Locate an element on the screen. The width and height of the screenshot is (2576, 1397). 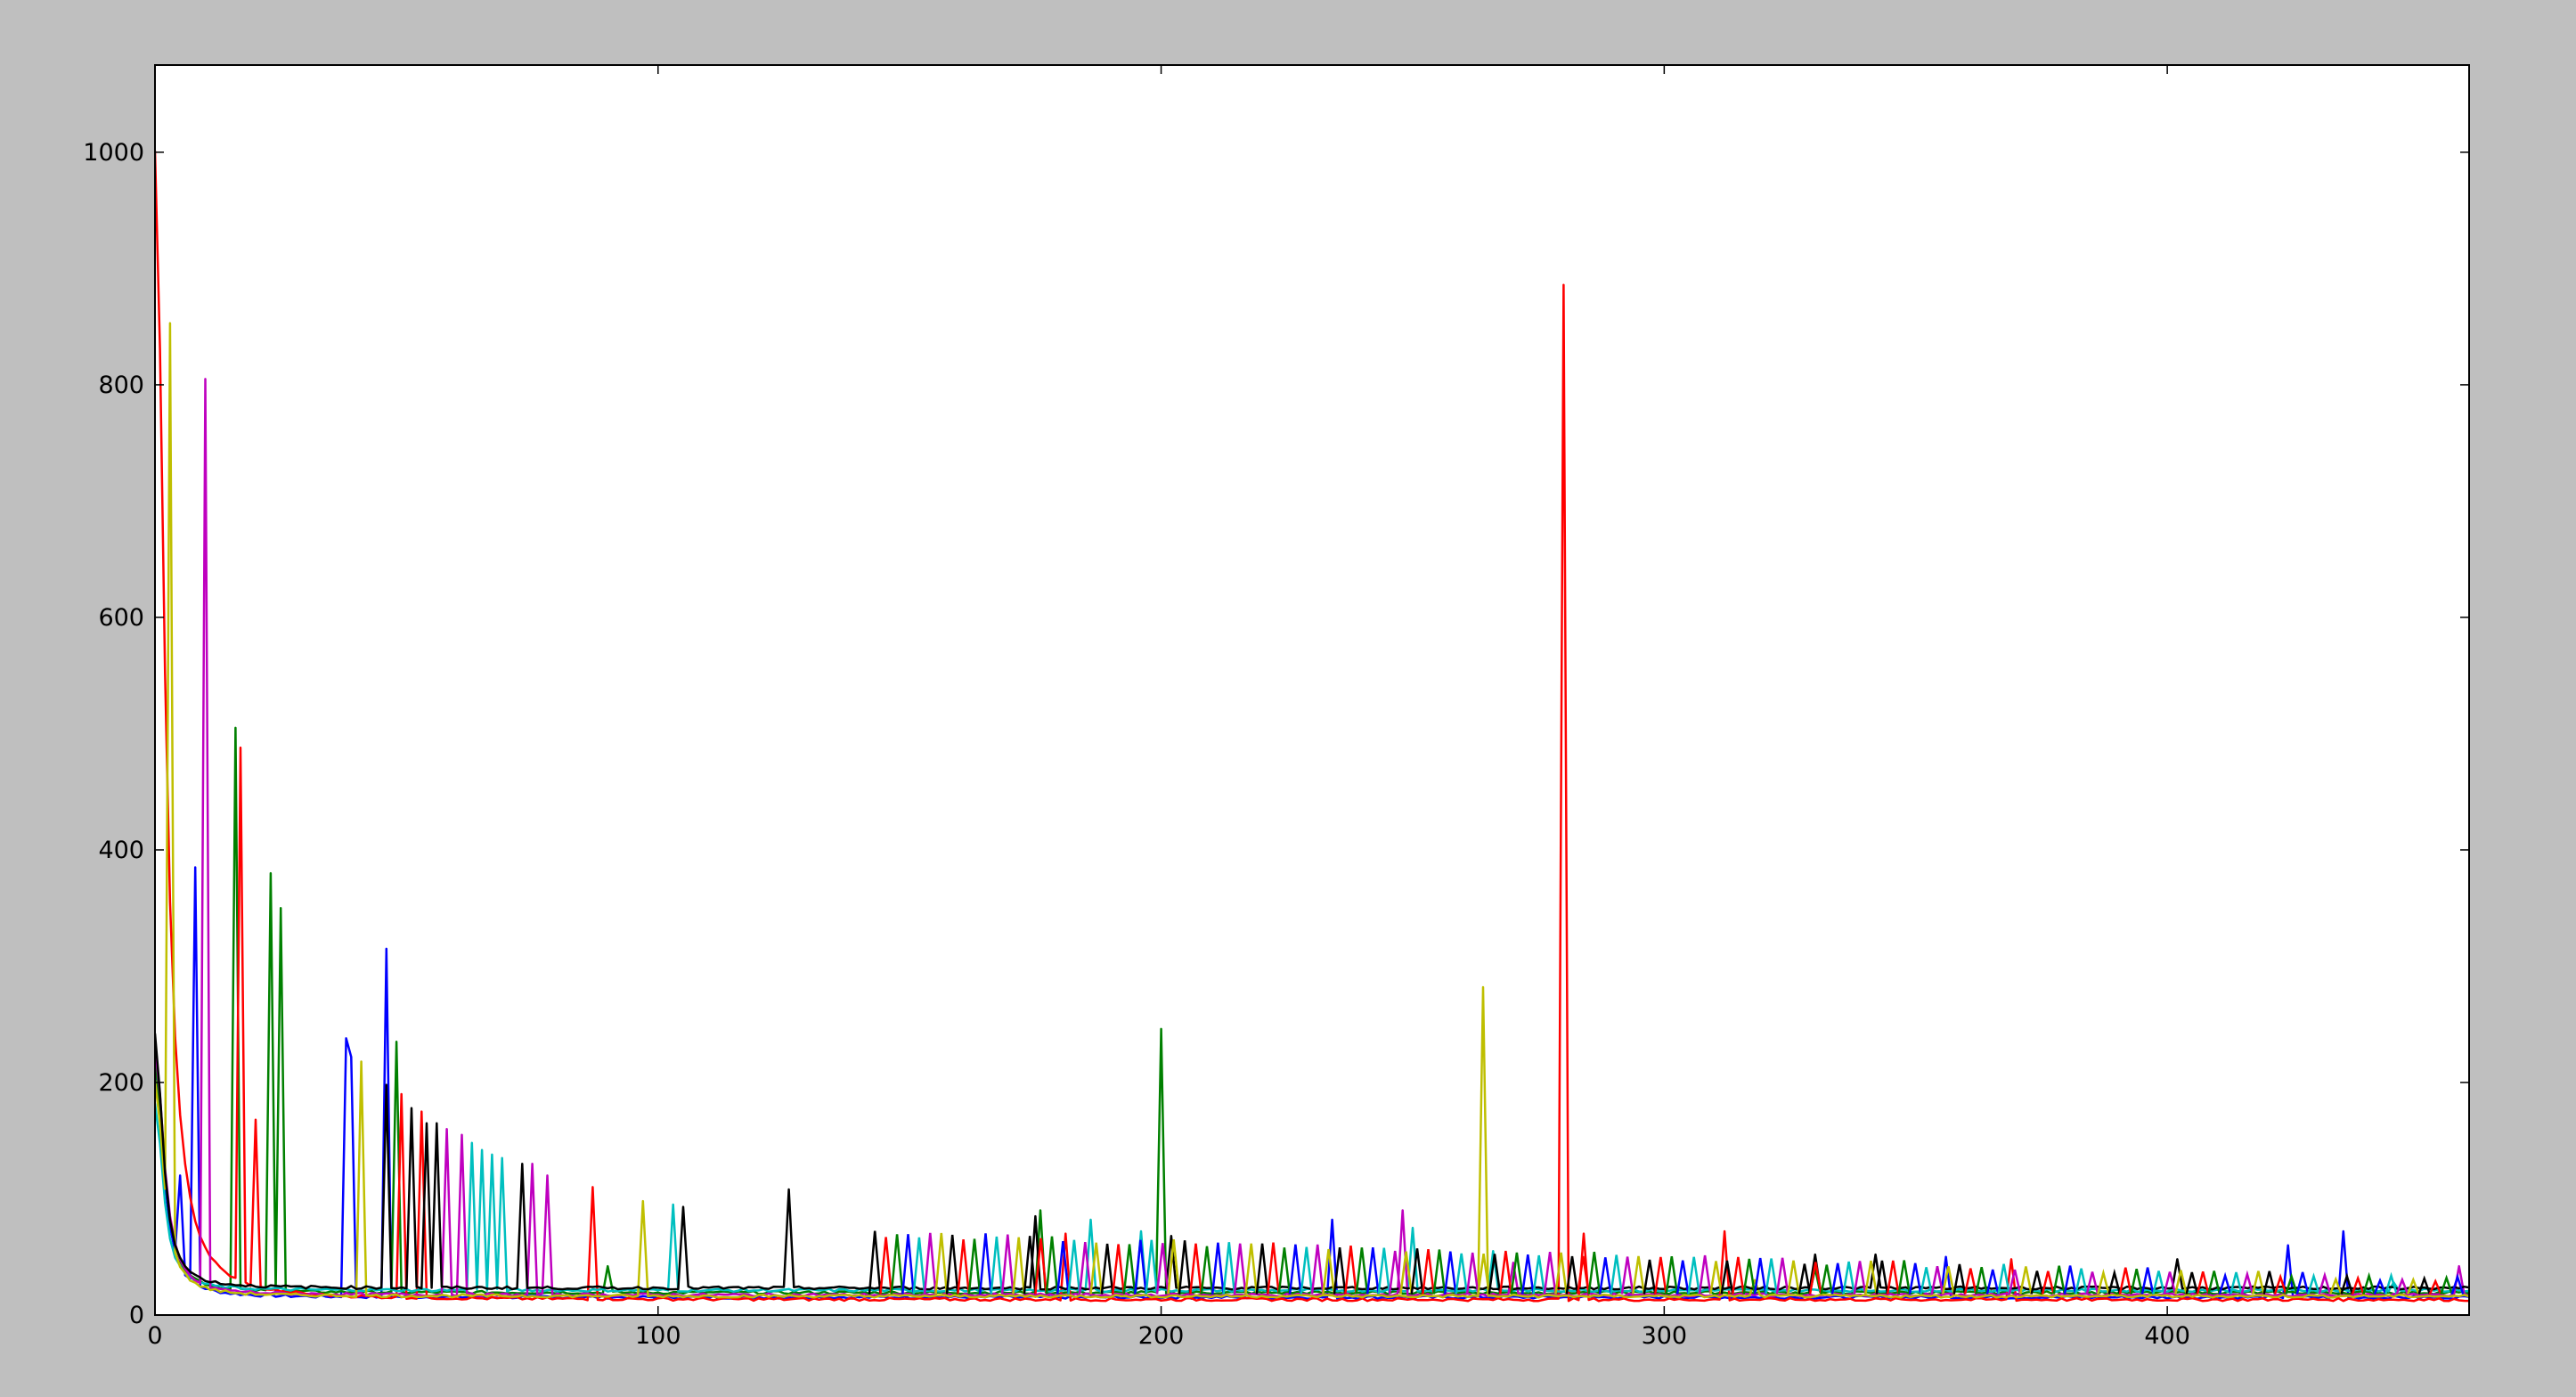
y-tick-label: 1000 is located at coordinates (114, 153).